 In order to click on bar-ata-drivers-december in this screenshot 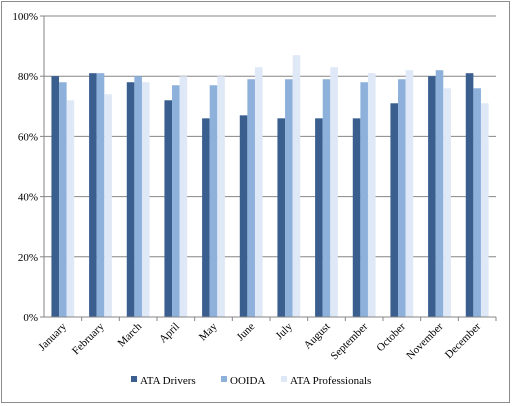, I will do `click(469, 195)`.